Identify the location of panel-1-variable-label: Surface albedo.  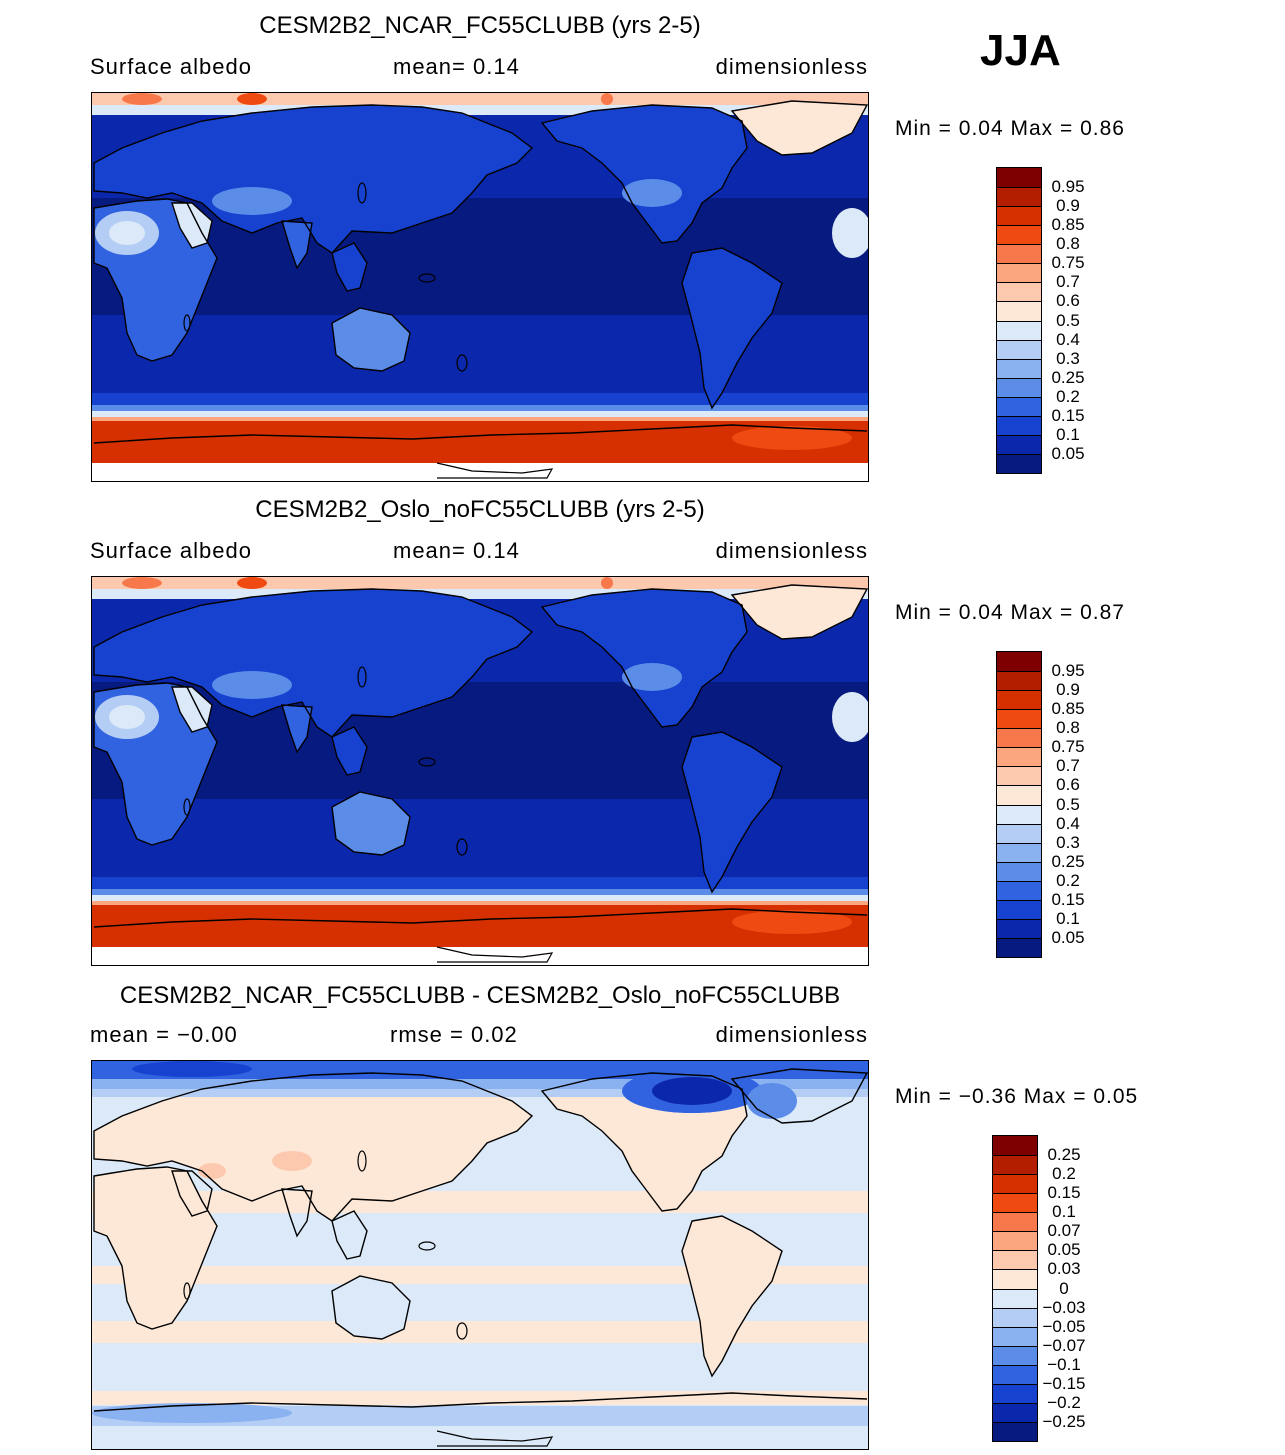
(171, 66).